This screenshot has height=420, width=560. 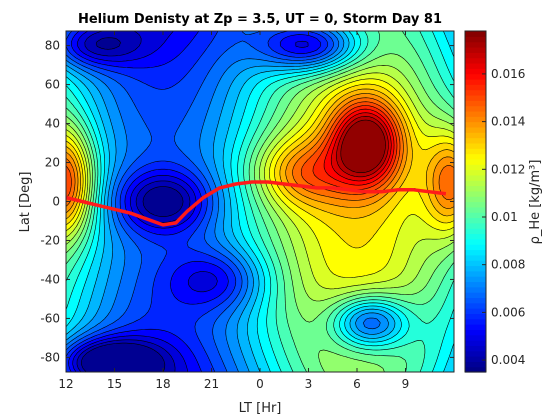 What do you see at coordinates (508, 265) in the screenshot?
I see `colorbar-tick-label: 0.008` at bounding box center [508, 265].